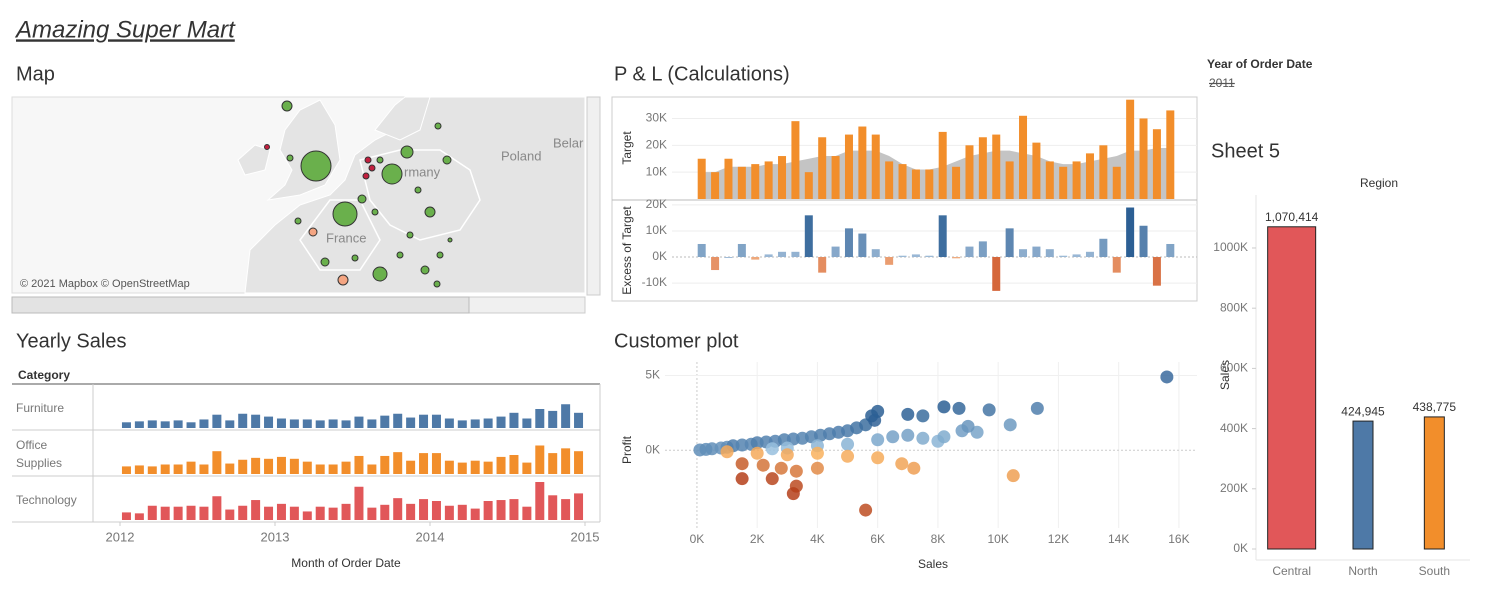 This screenshot has width=1486, height=591. What do you see at coordinates (568, 142) in the screenshot?
I see `map-place: Belar` at bounding box center [568, 142].